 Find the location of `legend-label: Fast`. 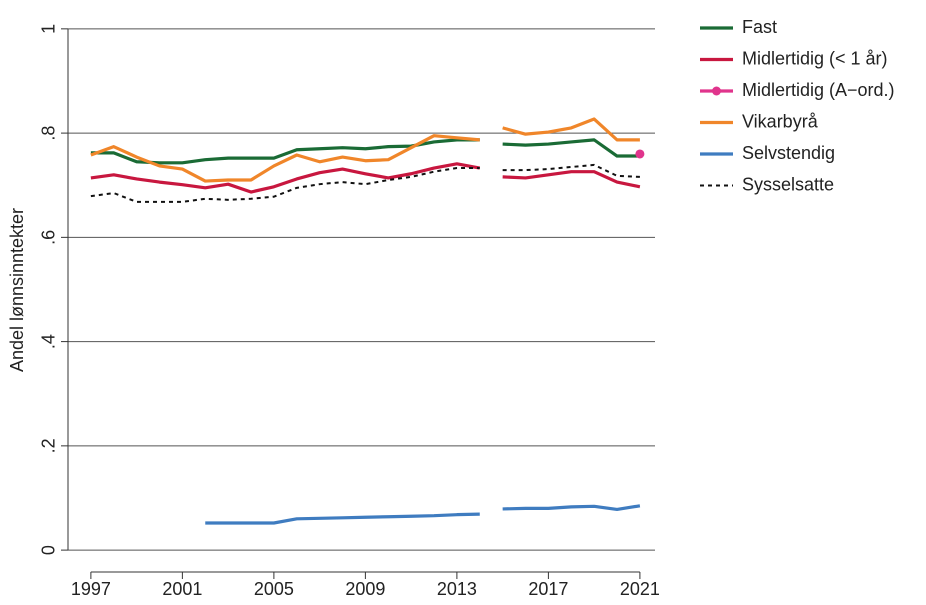

legend-label: Fast is located at coordinates (759, 27).